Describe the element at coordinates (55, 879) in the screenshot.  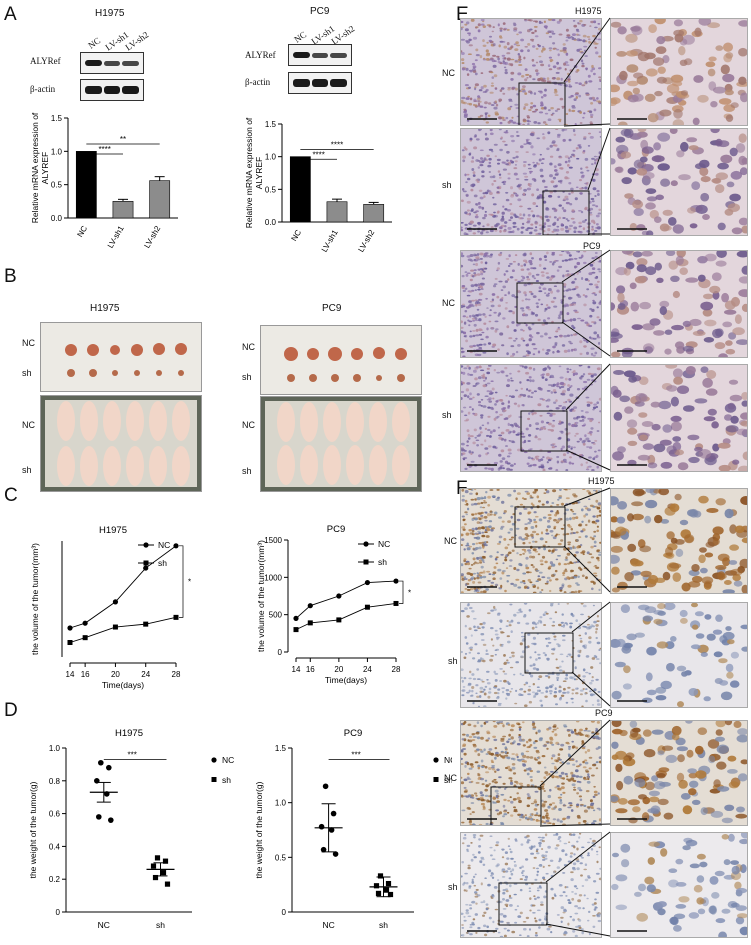
I see `y-tick-label: 0.2` at that location.